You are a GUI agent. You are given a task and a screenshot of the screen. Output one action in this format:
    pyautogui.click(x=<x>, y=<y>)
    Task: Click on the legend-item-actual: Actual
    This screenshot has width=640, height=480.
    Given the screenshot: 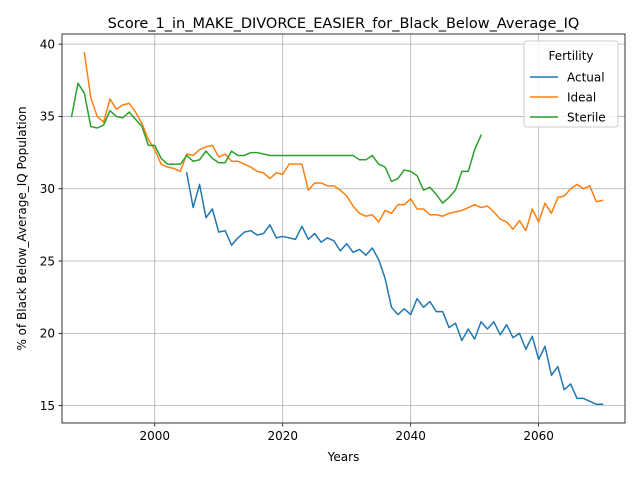 What is the action you would take?
    pyautogui.click(x=567, y=77)
    